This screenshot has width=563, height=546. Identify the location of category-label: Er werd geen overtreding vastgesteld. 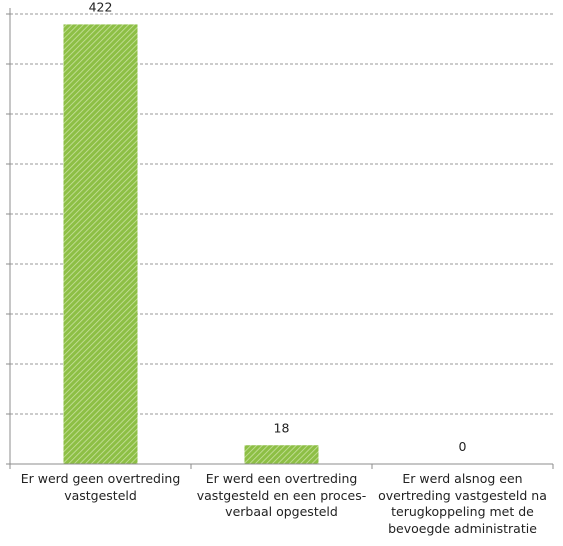
(100, 487).